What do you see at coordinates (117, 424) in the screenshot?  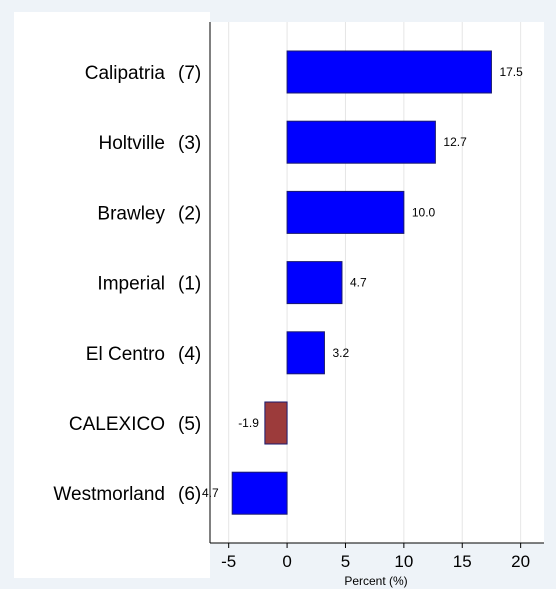 I see `category-label-5: CALEXICO` at bounding box center [117, 424].